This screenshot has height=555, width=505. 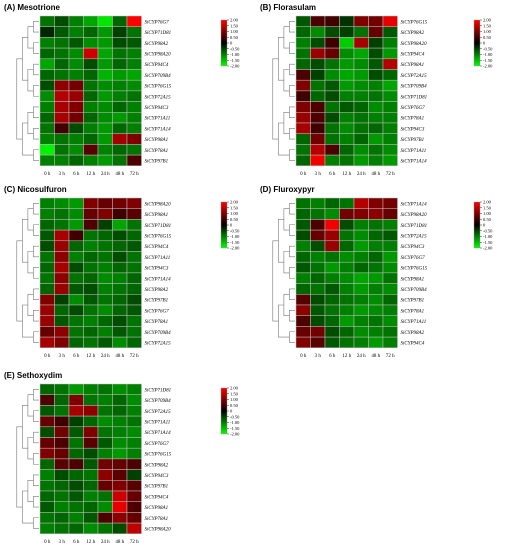 What do you see at coordinates (157, 290) in the screenshot?
I see `row-label: SiCYP98A2` at bounding box center [157, 290].